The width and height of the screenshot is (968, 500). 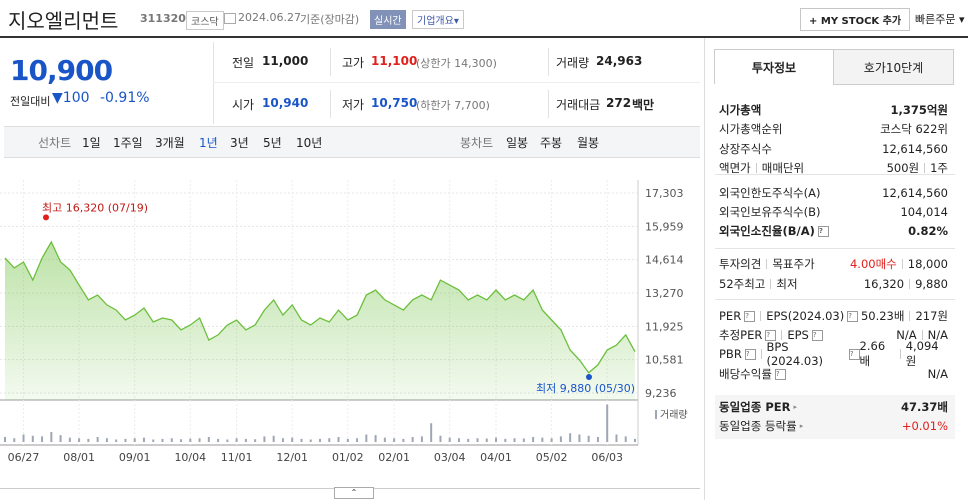 What do you see at coordinates (163, 18) in the screenshot?
I see `stock-code: 311320` at bounding box center [163, 18].